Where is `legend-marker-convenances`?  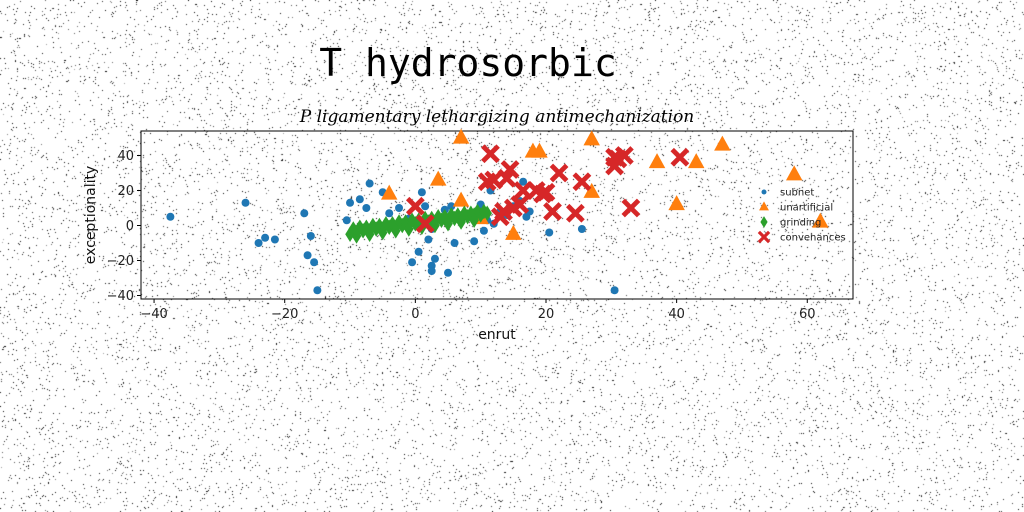
legend-marker-convenances is located at coordinates (764, 237).